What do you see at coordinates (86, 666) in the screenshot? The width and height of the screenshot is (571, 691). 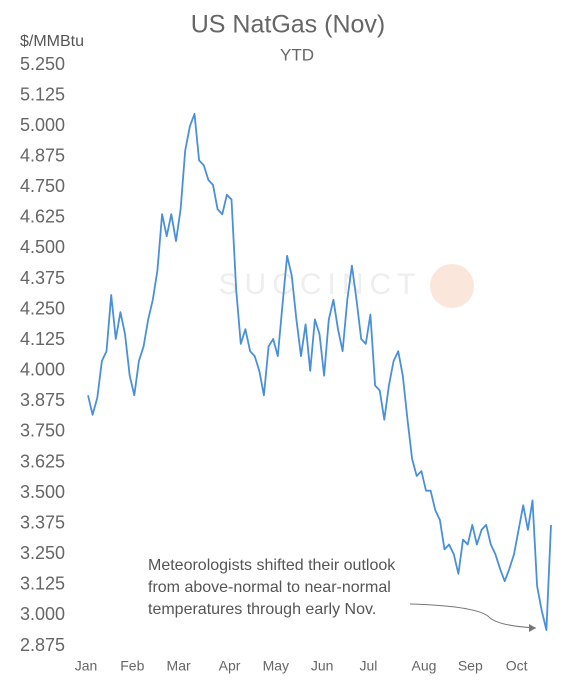 I see `x-tick-label: Jan` at bounding box center [86, 666].